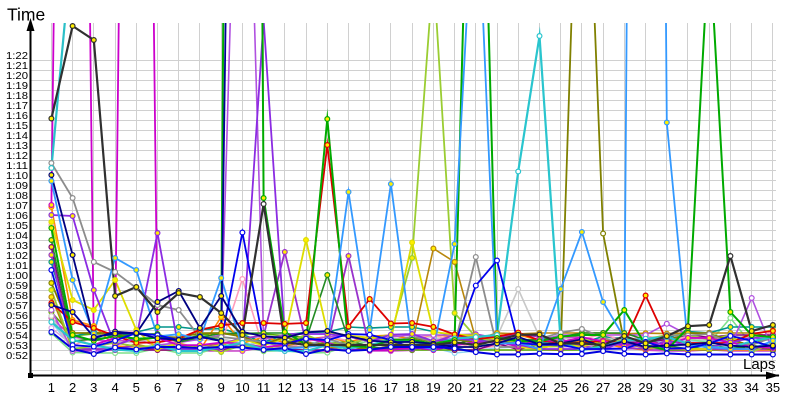 This screenshot has height=405, width=800. I want to click on svg-text: 12, so click(285, 387).